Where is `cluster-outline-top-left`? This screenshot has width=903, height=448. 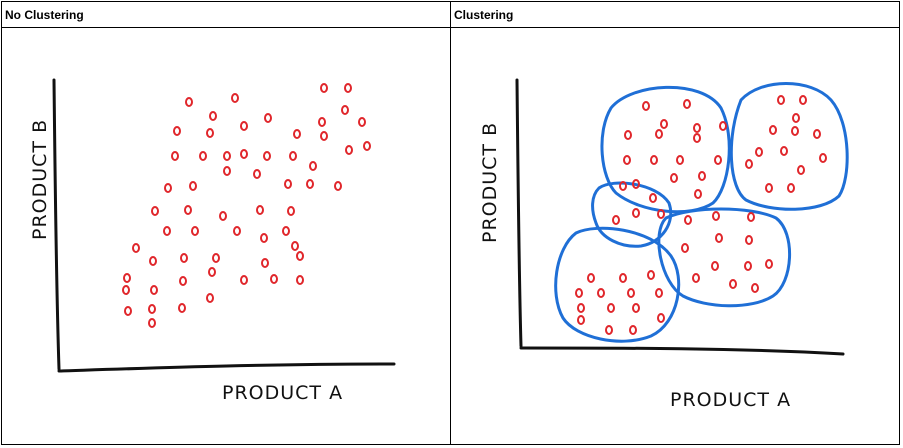
cluster-outline-top-left is located at coordinates (665, 149).